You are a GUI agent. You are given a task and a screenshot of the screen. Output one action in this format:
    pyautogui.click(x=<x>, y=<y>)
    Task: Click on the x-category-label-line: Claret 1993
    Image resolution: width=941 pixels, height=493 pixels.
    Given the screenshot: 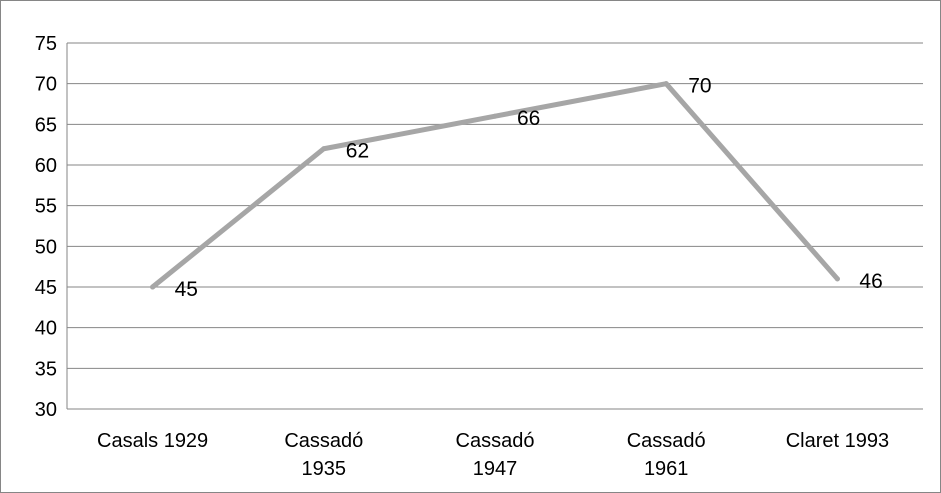 What is the action you would take?
    pyautogui.click(x=837, y=441)
    